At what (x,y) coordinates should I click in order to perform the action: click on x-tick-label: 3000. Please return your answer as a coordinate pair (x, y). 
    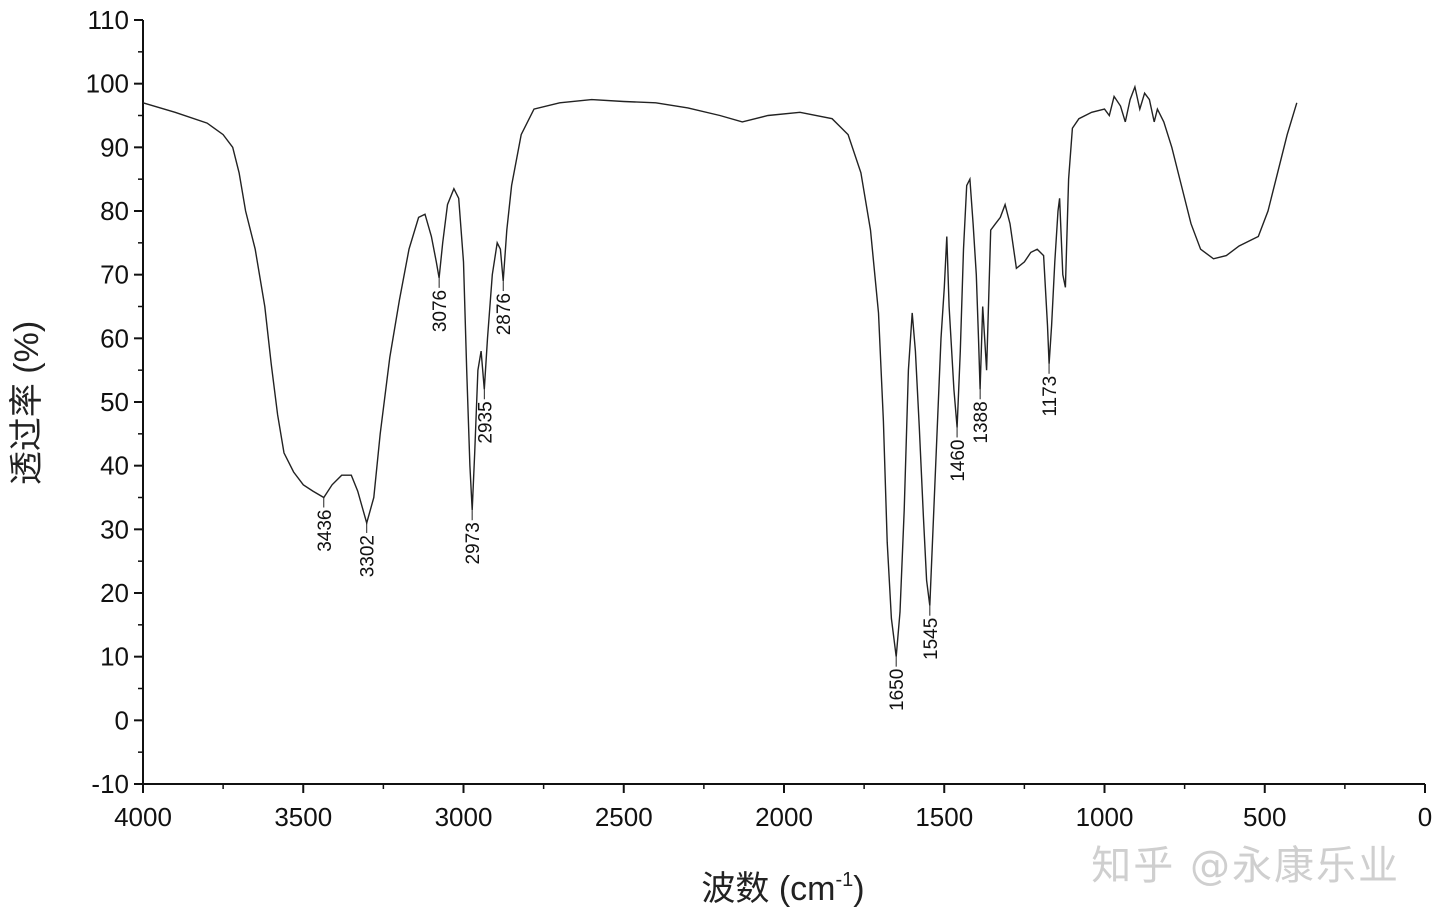
    Looking at the image, I should click on (464, 817).